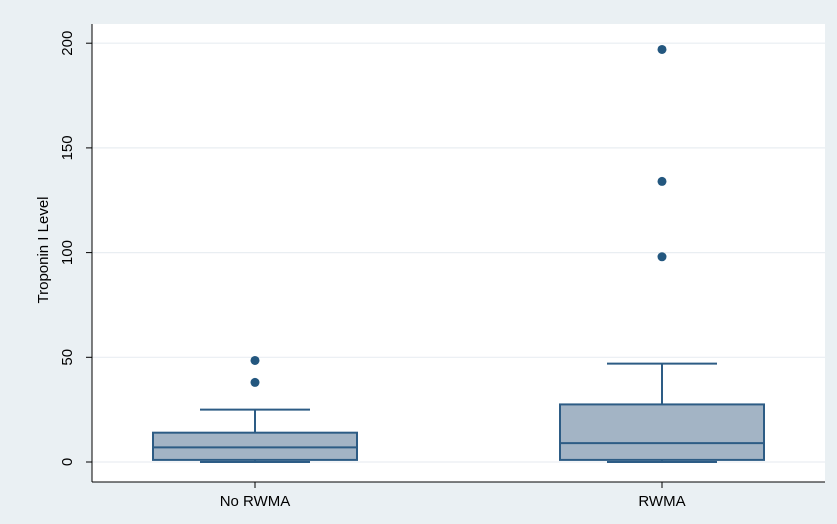 The image size is (837, 524). I want to click on y-tick-label: 50, so click(67, 357).